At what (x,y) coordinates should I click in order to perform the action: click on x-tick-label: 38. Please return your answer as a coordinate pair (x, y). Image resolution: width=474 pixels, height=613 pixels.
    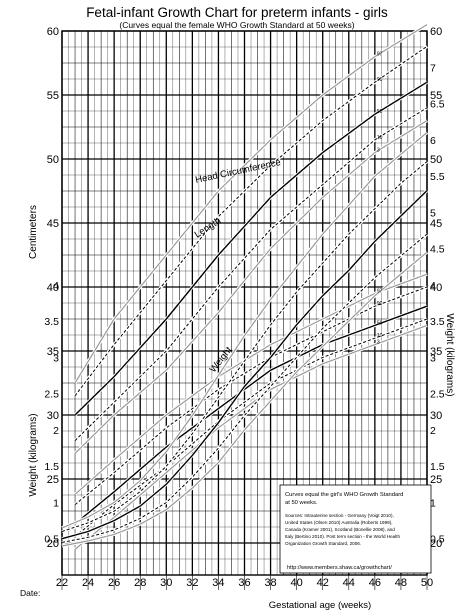
    Looking at the image, I should click on (270, 583).